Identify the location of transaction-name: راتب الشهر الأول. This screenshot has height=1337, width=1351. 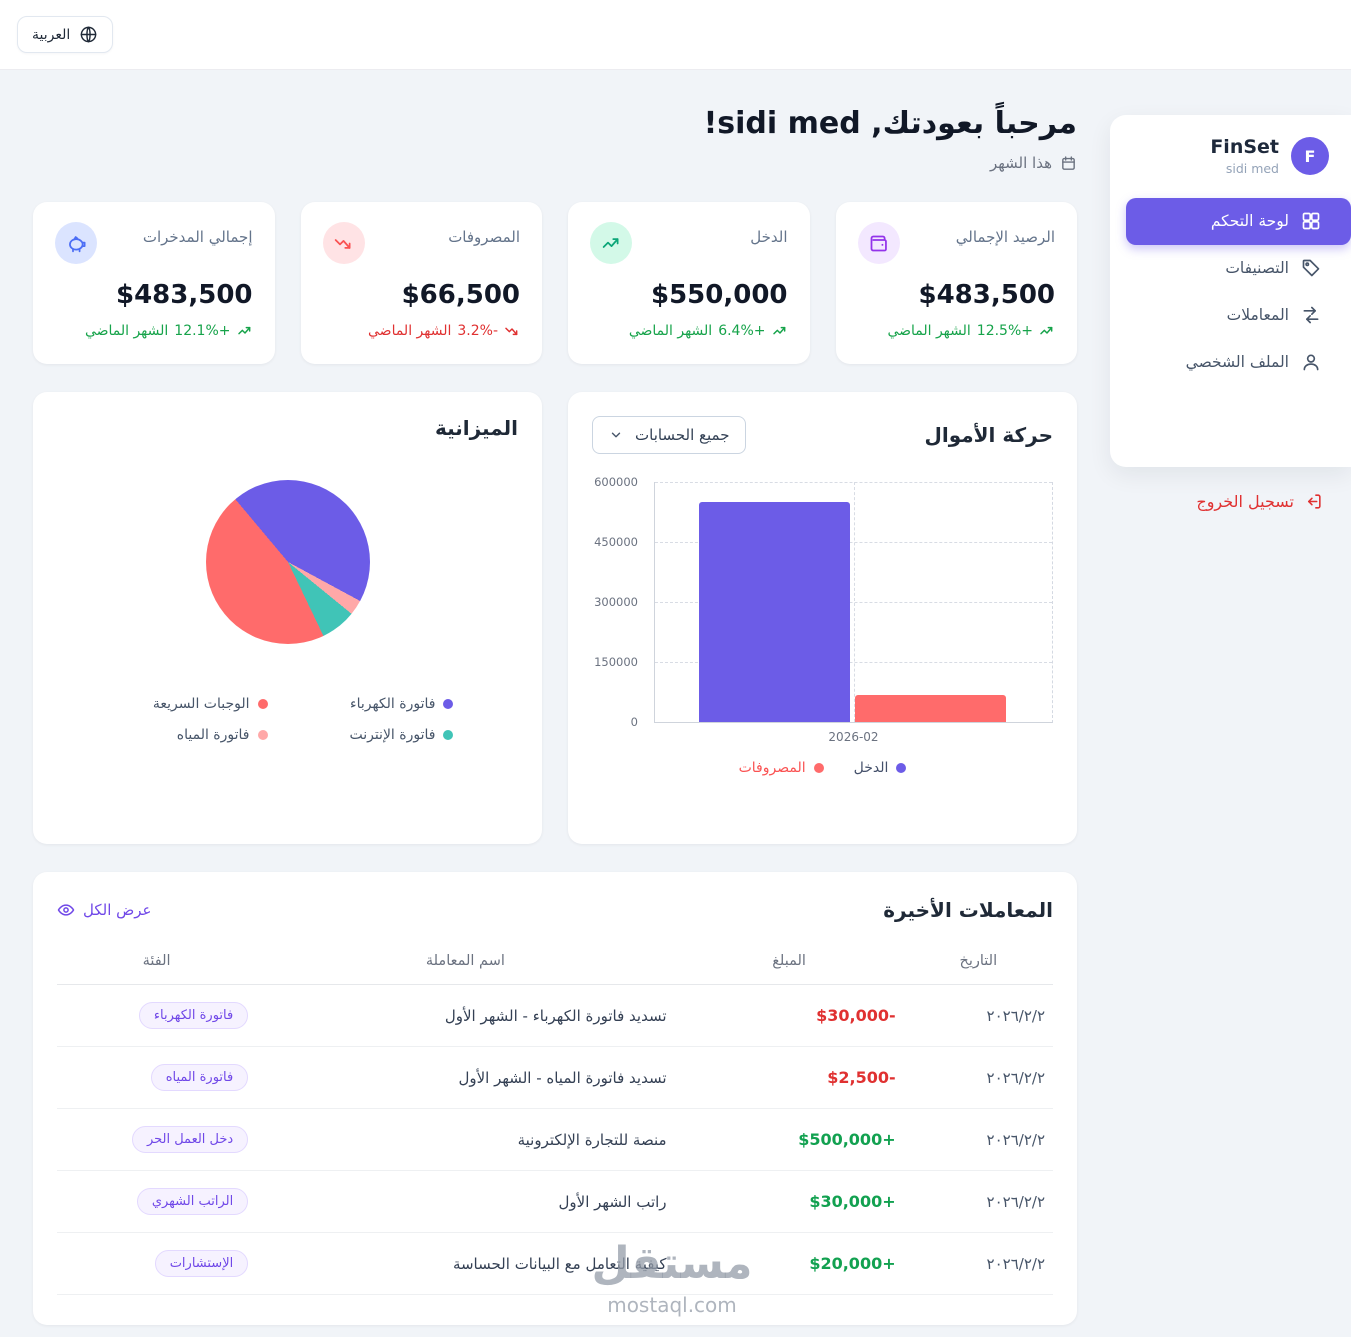
(465, 1201).